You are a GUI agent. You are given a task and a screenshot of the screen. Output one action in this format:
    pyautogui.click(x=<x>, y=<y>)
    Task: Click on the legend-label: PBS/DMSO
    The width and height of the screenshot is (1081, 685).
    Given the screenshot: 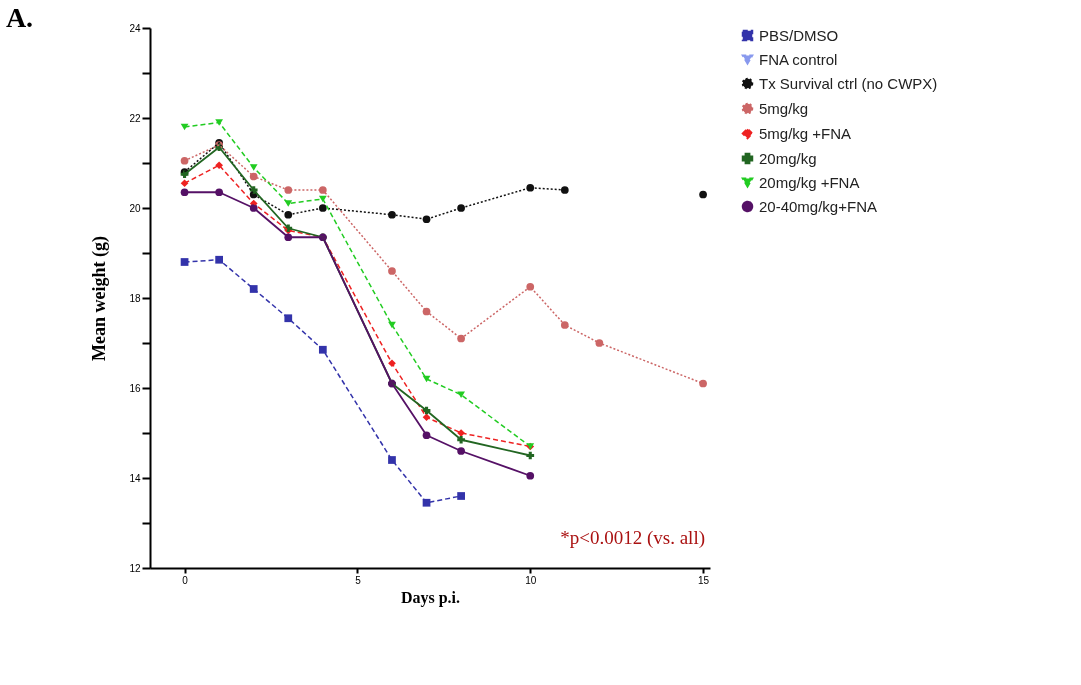 What is the action you would take?
    pyautogui.click(x=799, y=35)
    